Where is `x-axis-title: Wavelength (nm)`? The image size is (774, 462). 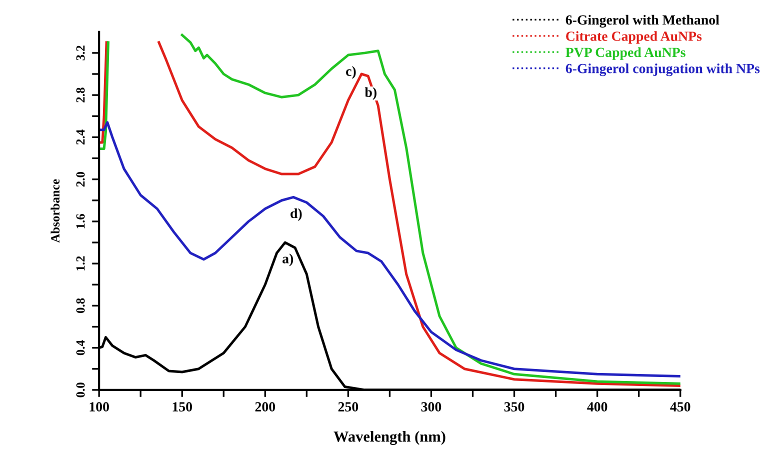
x-axis-title: Wavelength (nm) is located at coordinates (390, 437).